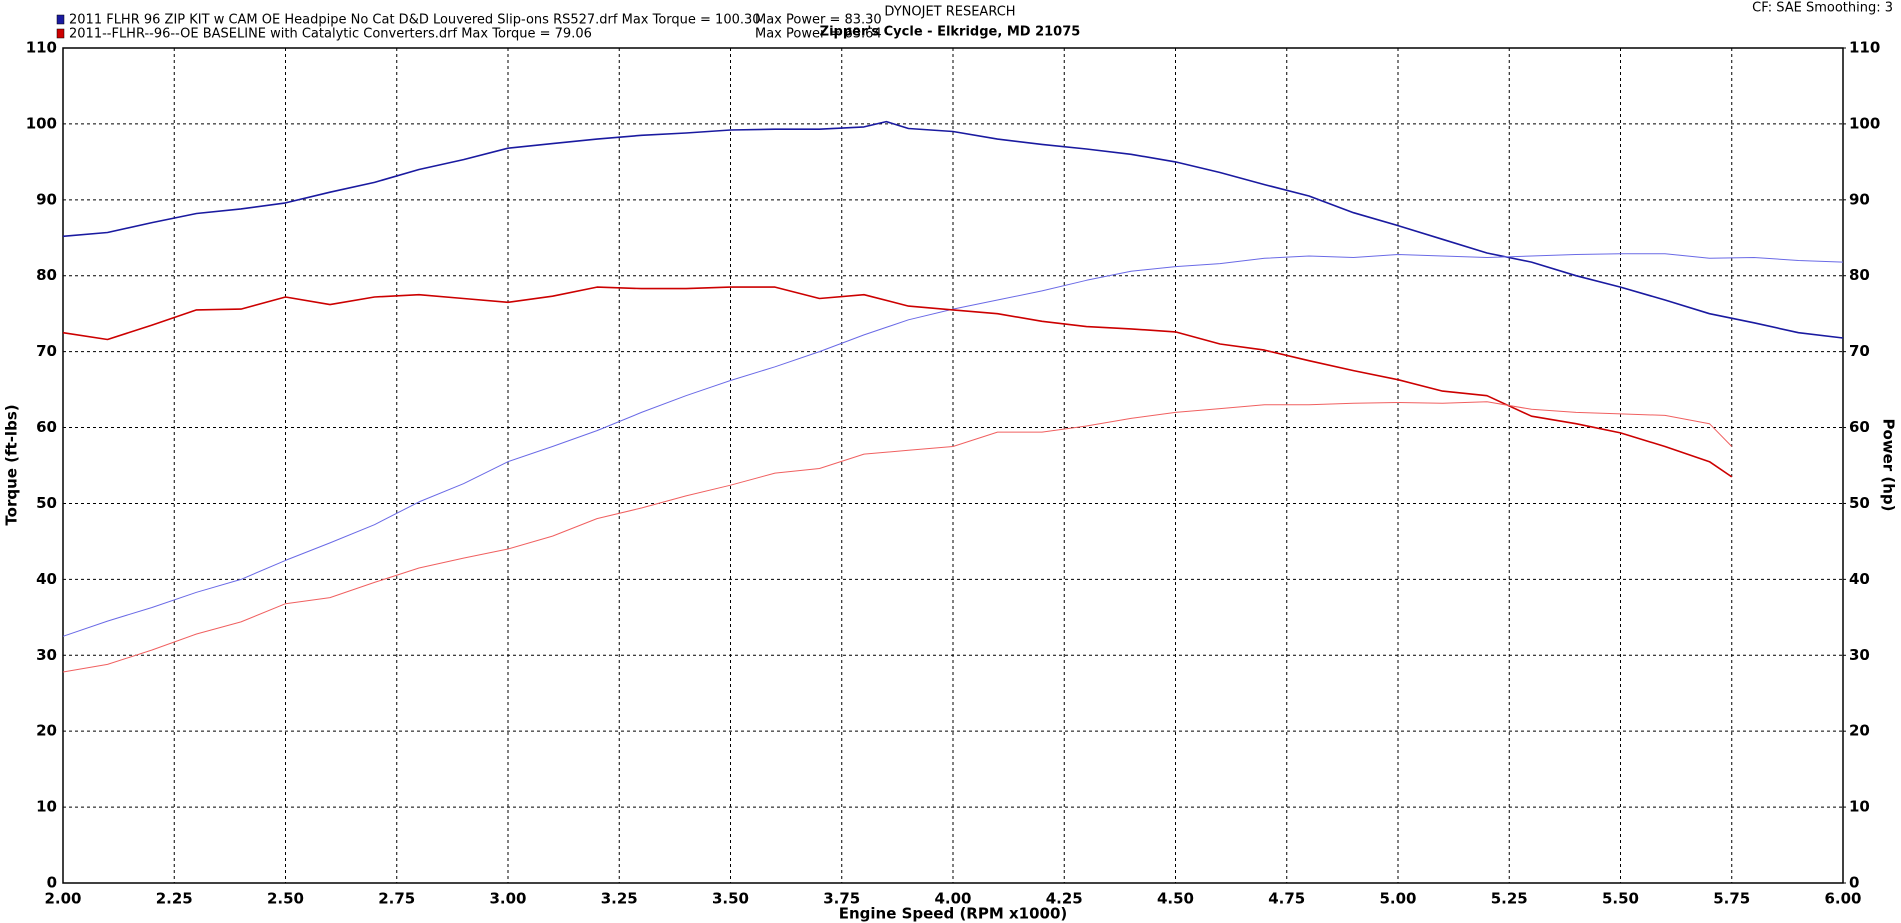 The height and width of the screenshot is (923, 1901). What do you see at coordinates (1175, 899) in the screenshot?
I see `x-tick-label: 4.50` at bounding box center [1175, 899].